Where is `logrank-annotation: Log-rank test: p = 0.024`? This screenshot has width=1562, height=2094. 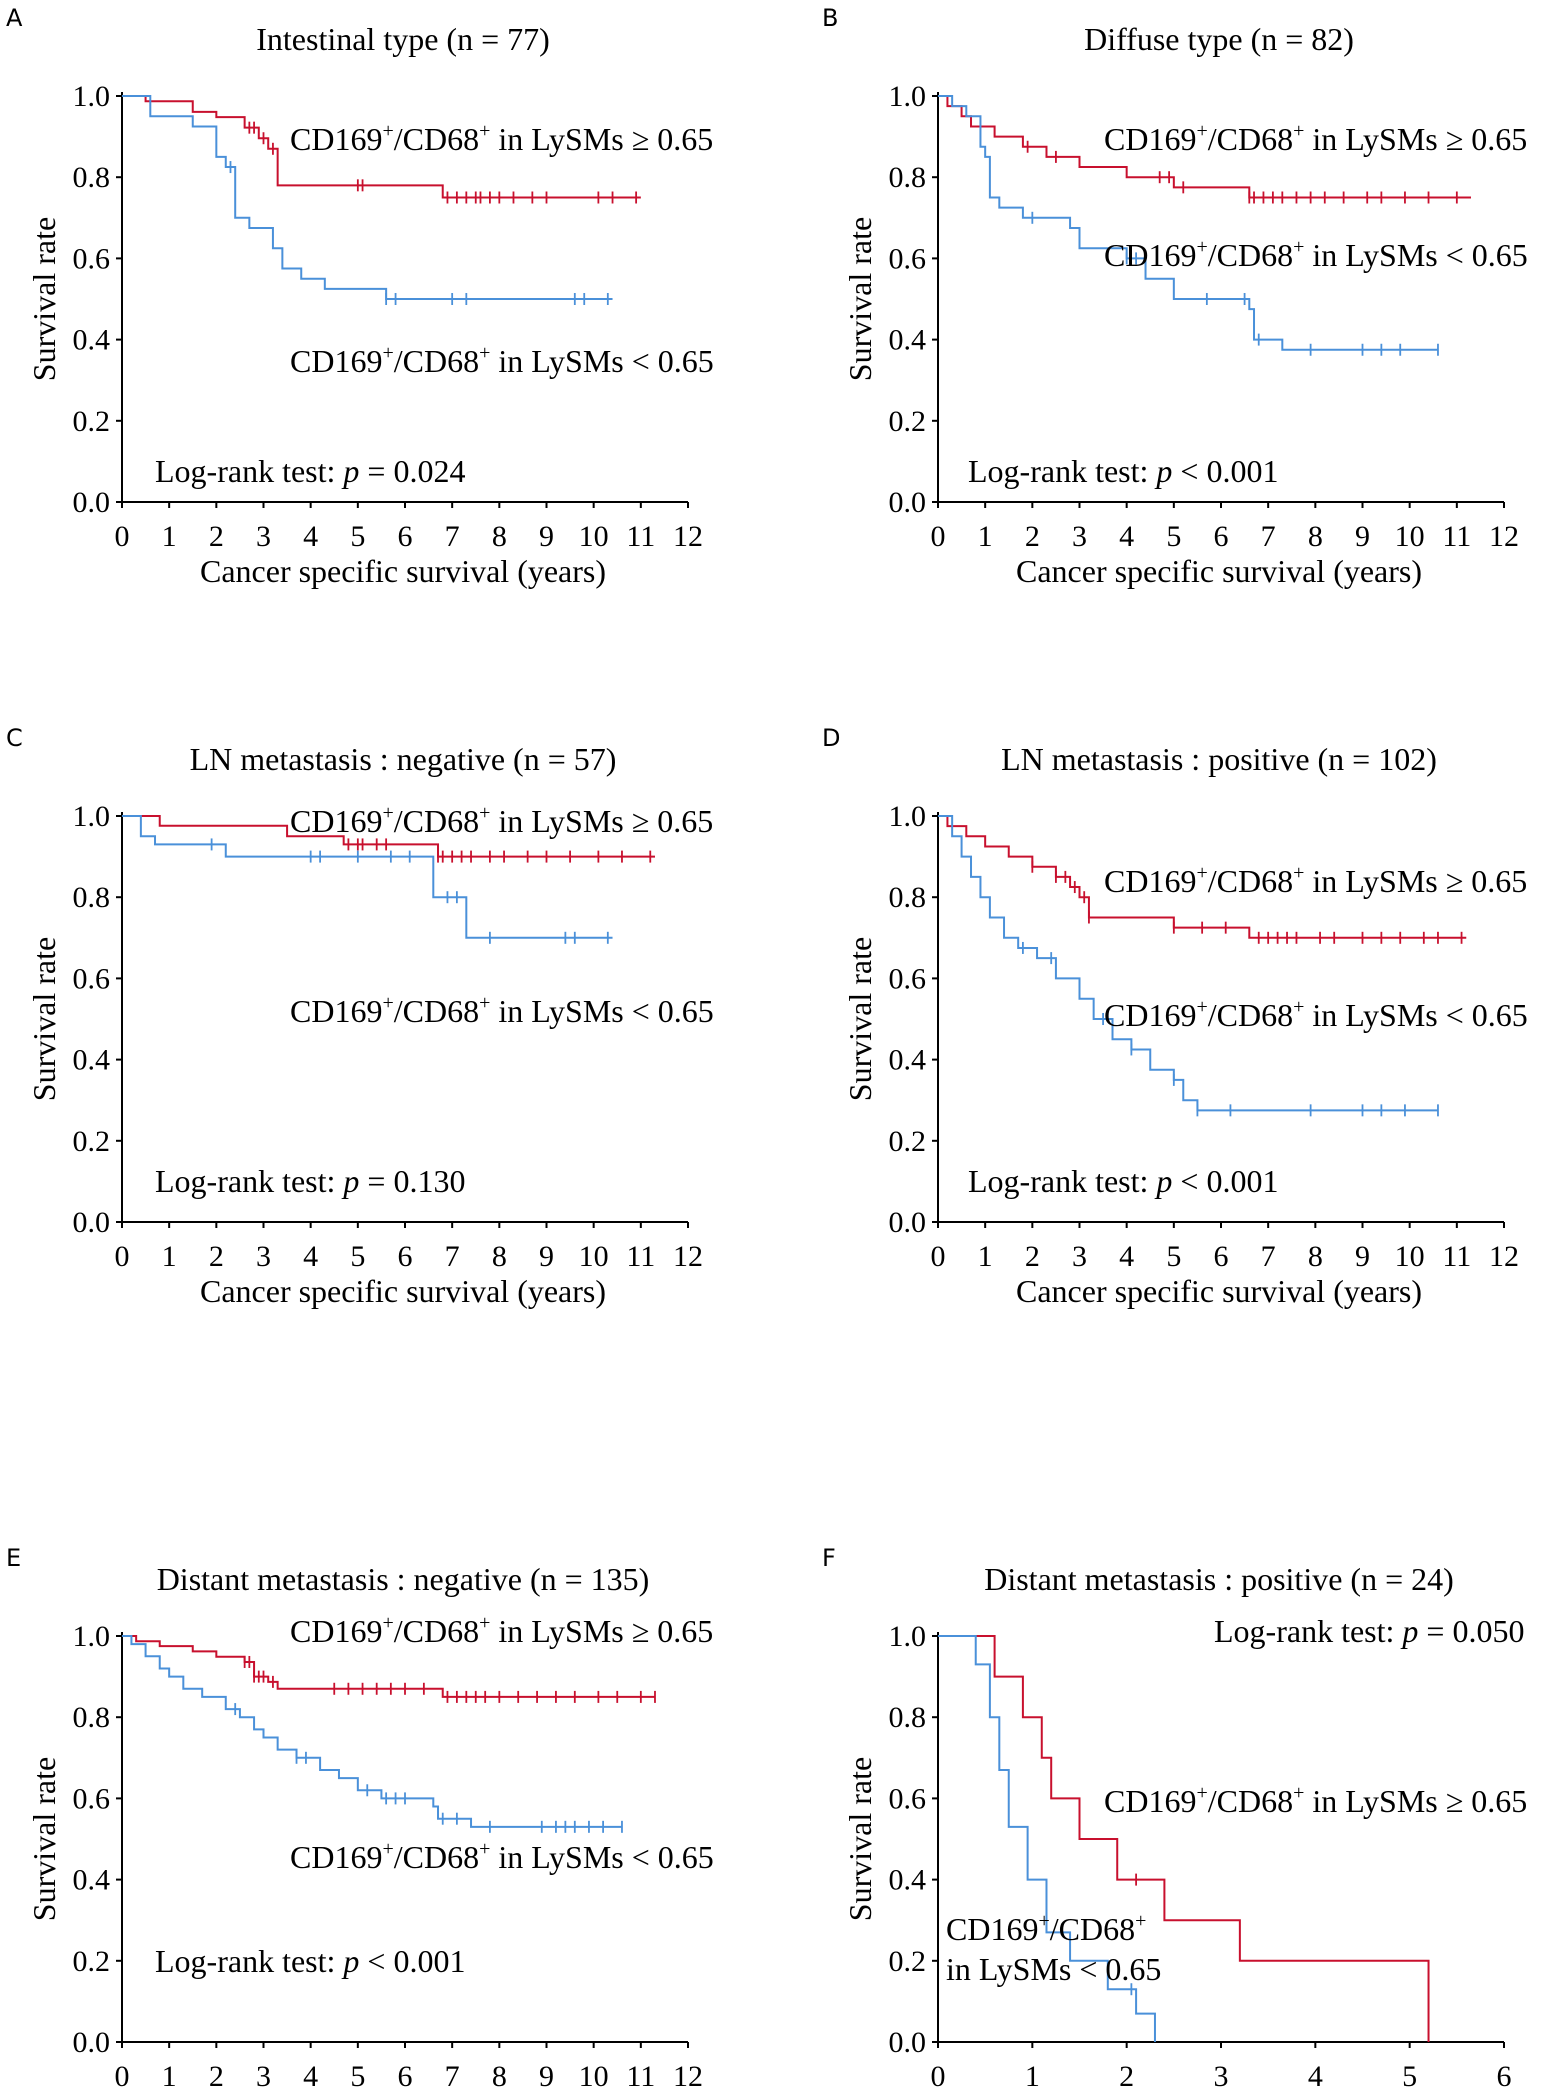
logrank-annotation: Log-rank test: p = 0.024 is located at coordinates (310, 471).